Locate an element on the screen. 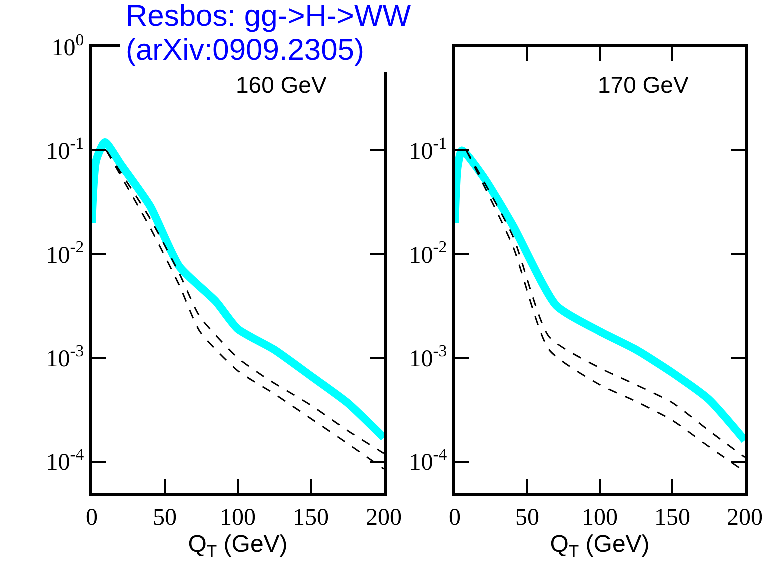  y-tick-label: 10$^{0}$ is located at coordinates (68, 46).